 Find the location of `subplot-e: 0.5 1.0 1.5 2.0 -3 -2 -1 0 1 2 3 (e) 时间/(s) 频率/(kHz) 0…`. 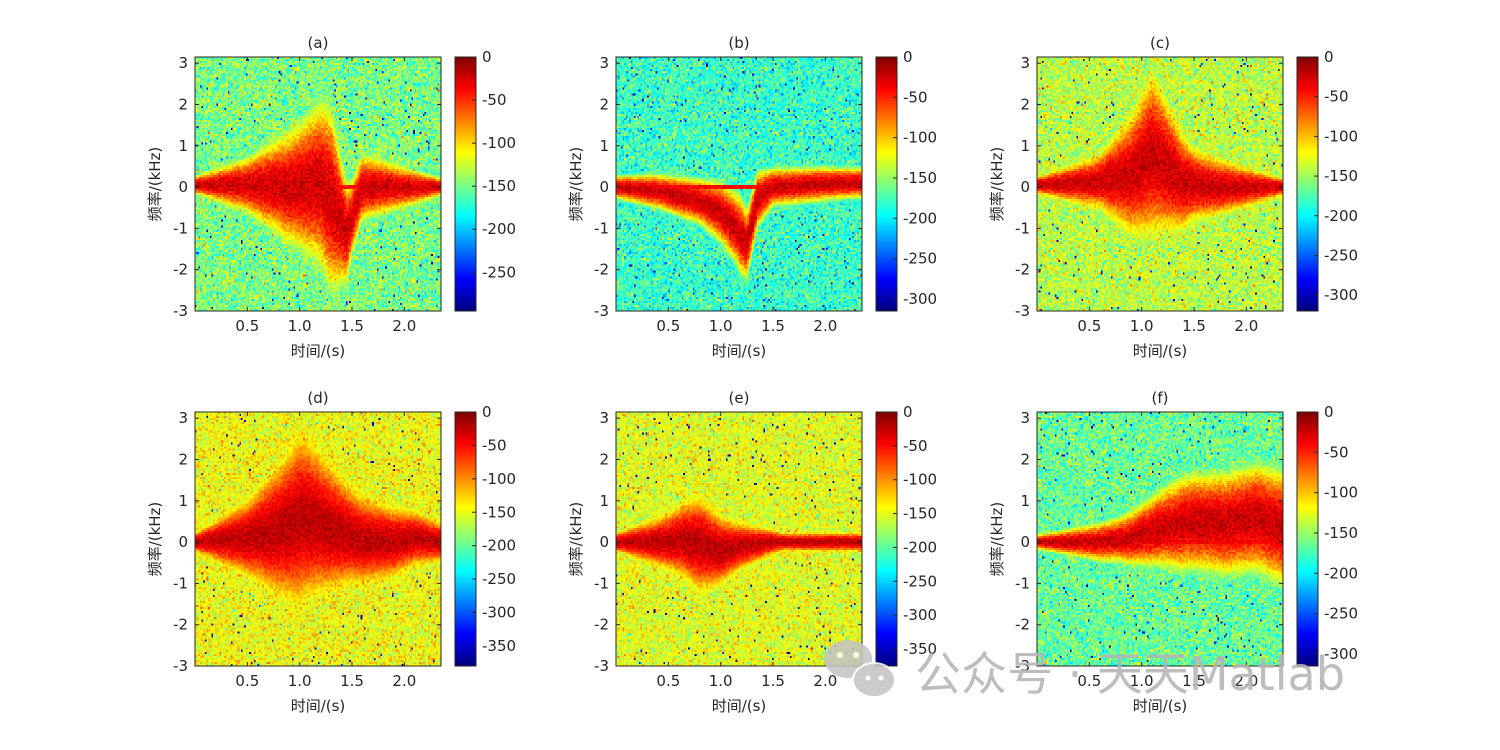

subplot-e: 0.5 1.0 1.5 2.0 -3 -2 -1 0 1 2 3 (e) 时间/(s) 频率/(kHz) 0… is located at coordinates (752, 552).